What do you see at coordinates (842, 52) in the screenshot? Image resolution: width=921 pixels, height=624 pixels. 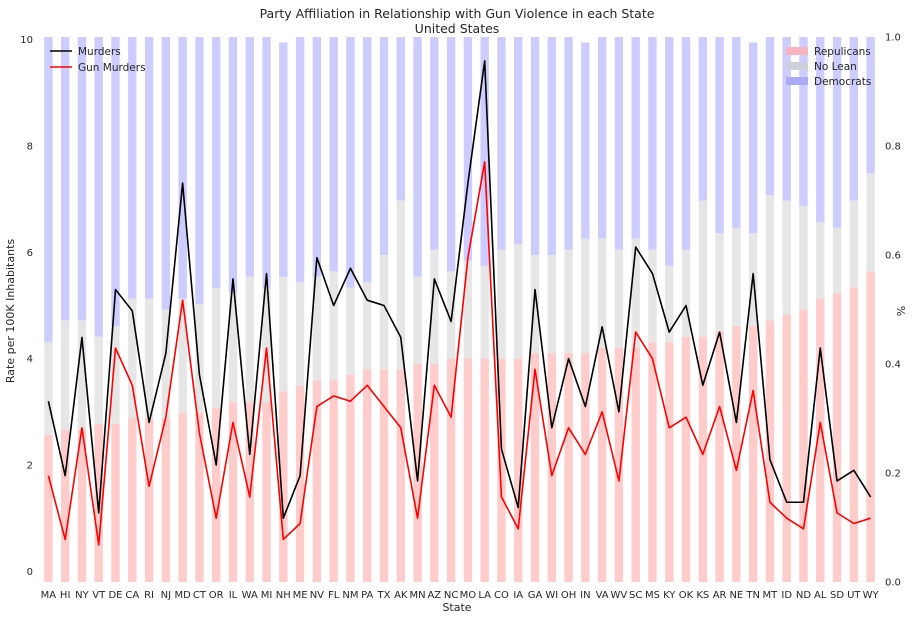 I see `legend-label: Repulicans` at bounding box center [842, 52].